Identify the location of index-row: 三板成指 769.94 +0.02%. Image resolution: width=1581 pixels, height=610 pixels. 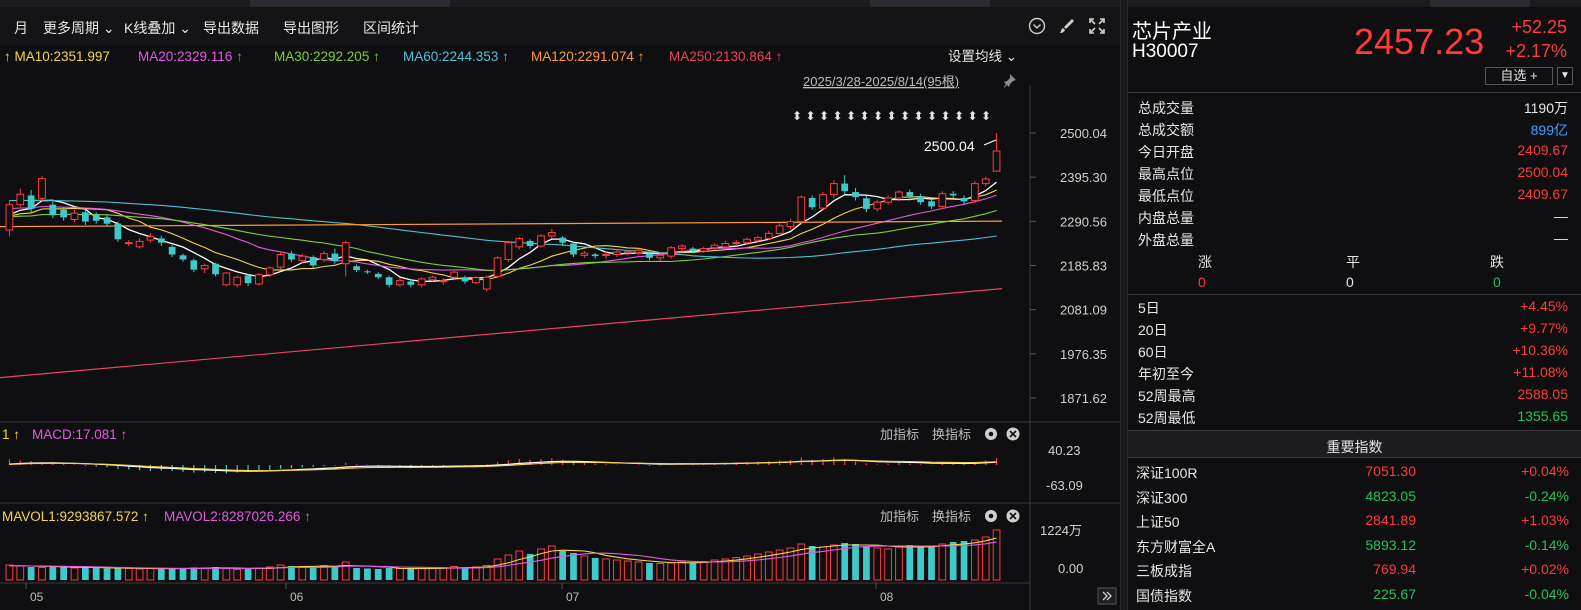
(1354, 570).